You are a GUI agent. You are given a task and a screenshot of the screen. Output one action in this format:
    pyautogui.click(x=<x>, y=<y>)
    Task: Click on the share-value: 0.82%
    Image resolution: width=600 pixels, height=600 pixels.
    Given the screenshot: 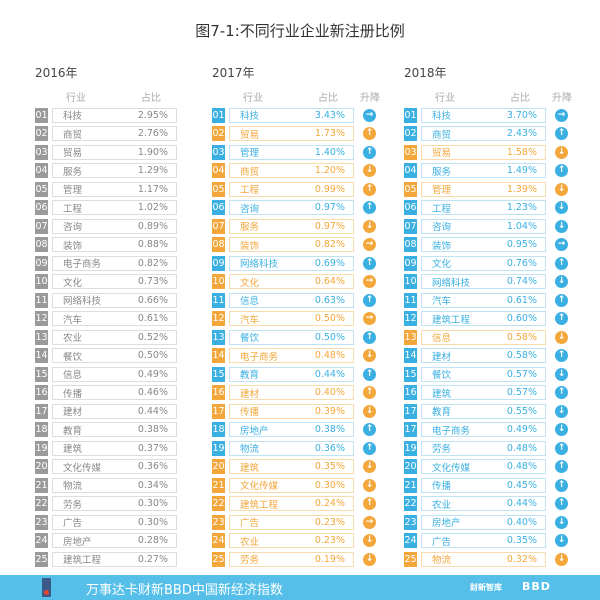 What is the action you would take?
    pyautogui.click(x=329, y=245)
    